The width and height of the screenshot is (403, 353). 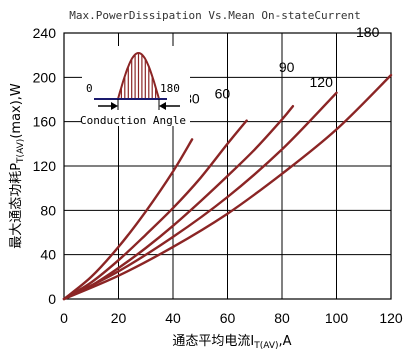 What do you see at coordinates (170, 88) in the screenshot?
I see `inset-label-180: 180` at bounding box center [170, 88].